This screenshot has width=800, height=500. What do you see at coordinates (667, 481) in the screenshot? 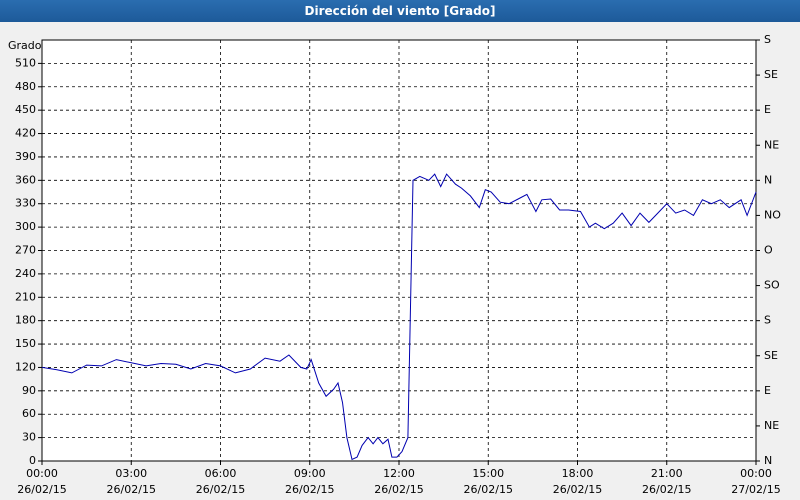
I see `x-tick-label: 21:00 26/02/15` at bounding box center [667, 481].